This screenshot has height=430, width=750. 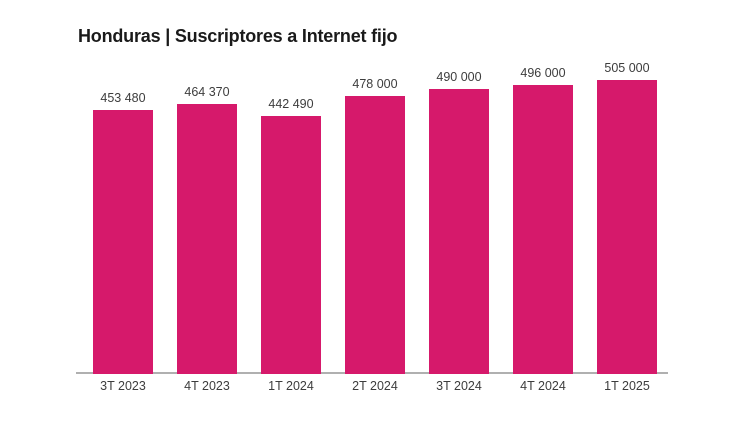 What do you see at coordinates (627, 68) in the screenshot?
I see `bar-value-label: 505 000` at bounding box center [627, 68].